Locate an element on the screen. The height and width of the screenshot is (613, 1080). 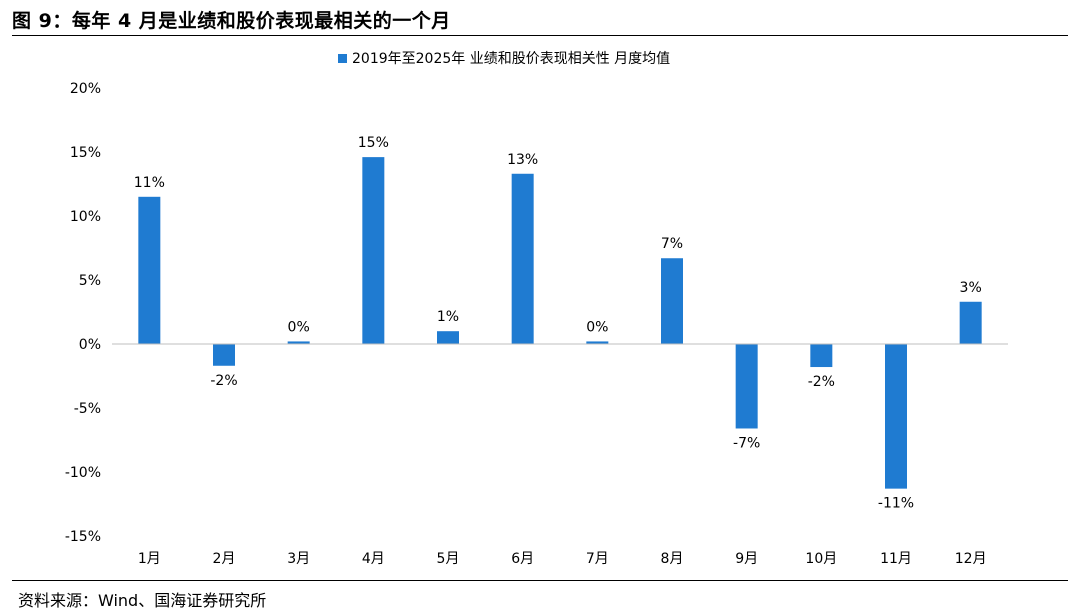
legend-label: 2019年至2025年 业绩和股价表现相关性 月度均值 is located at coordinates (511, 59).